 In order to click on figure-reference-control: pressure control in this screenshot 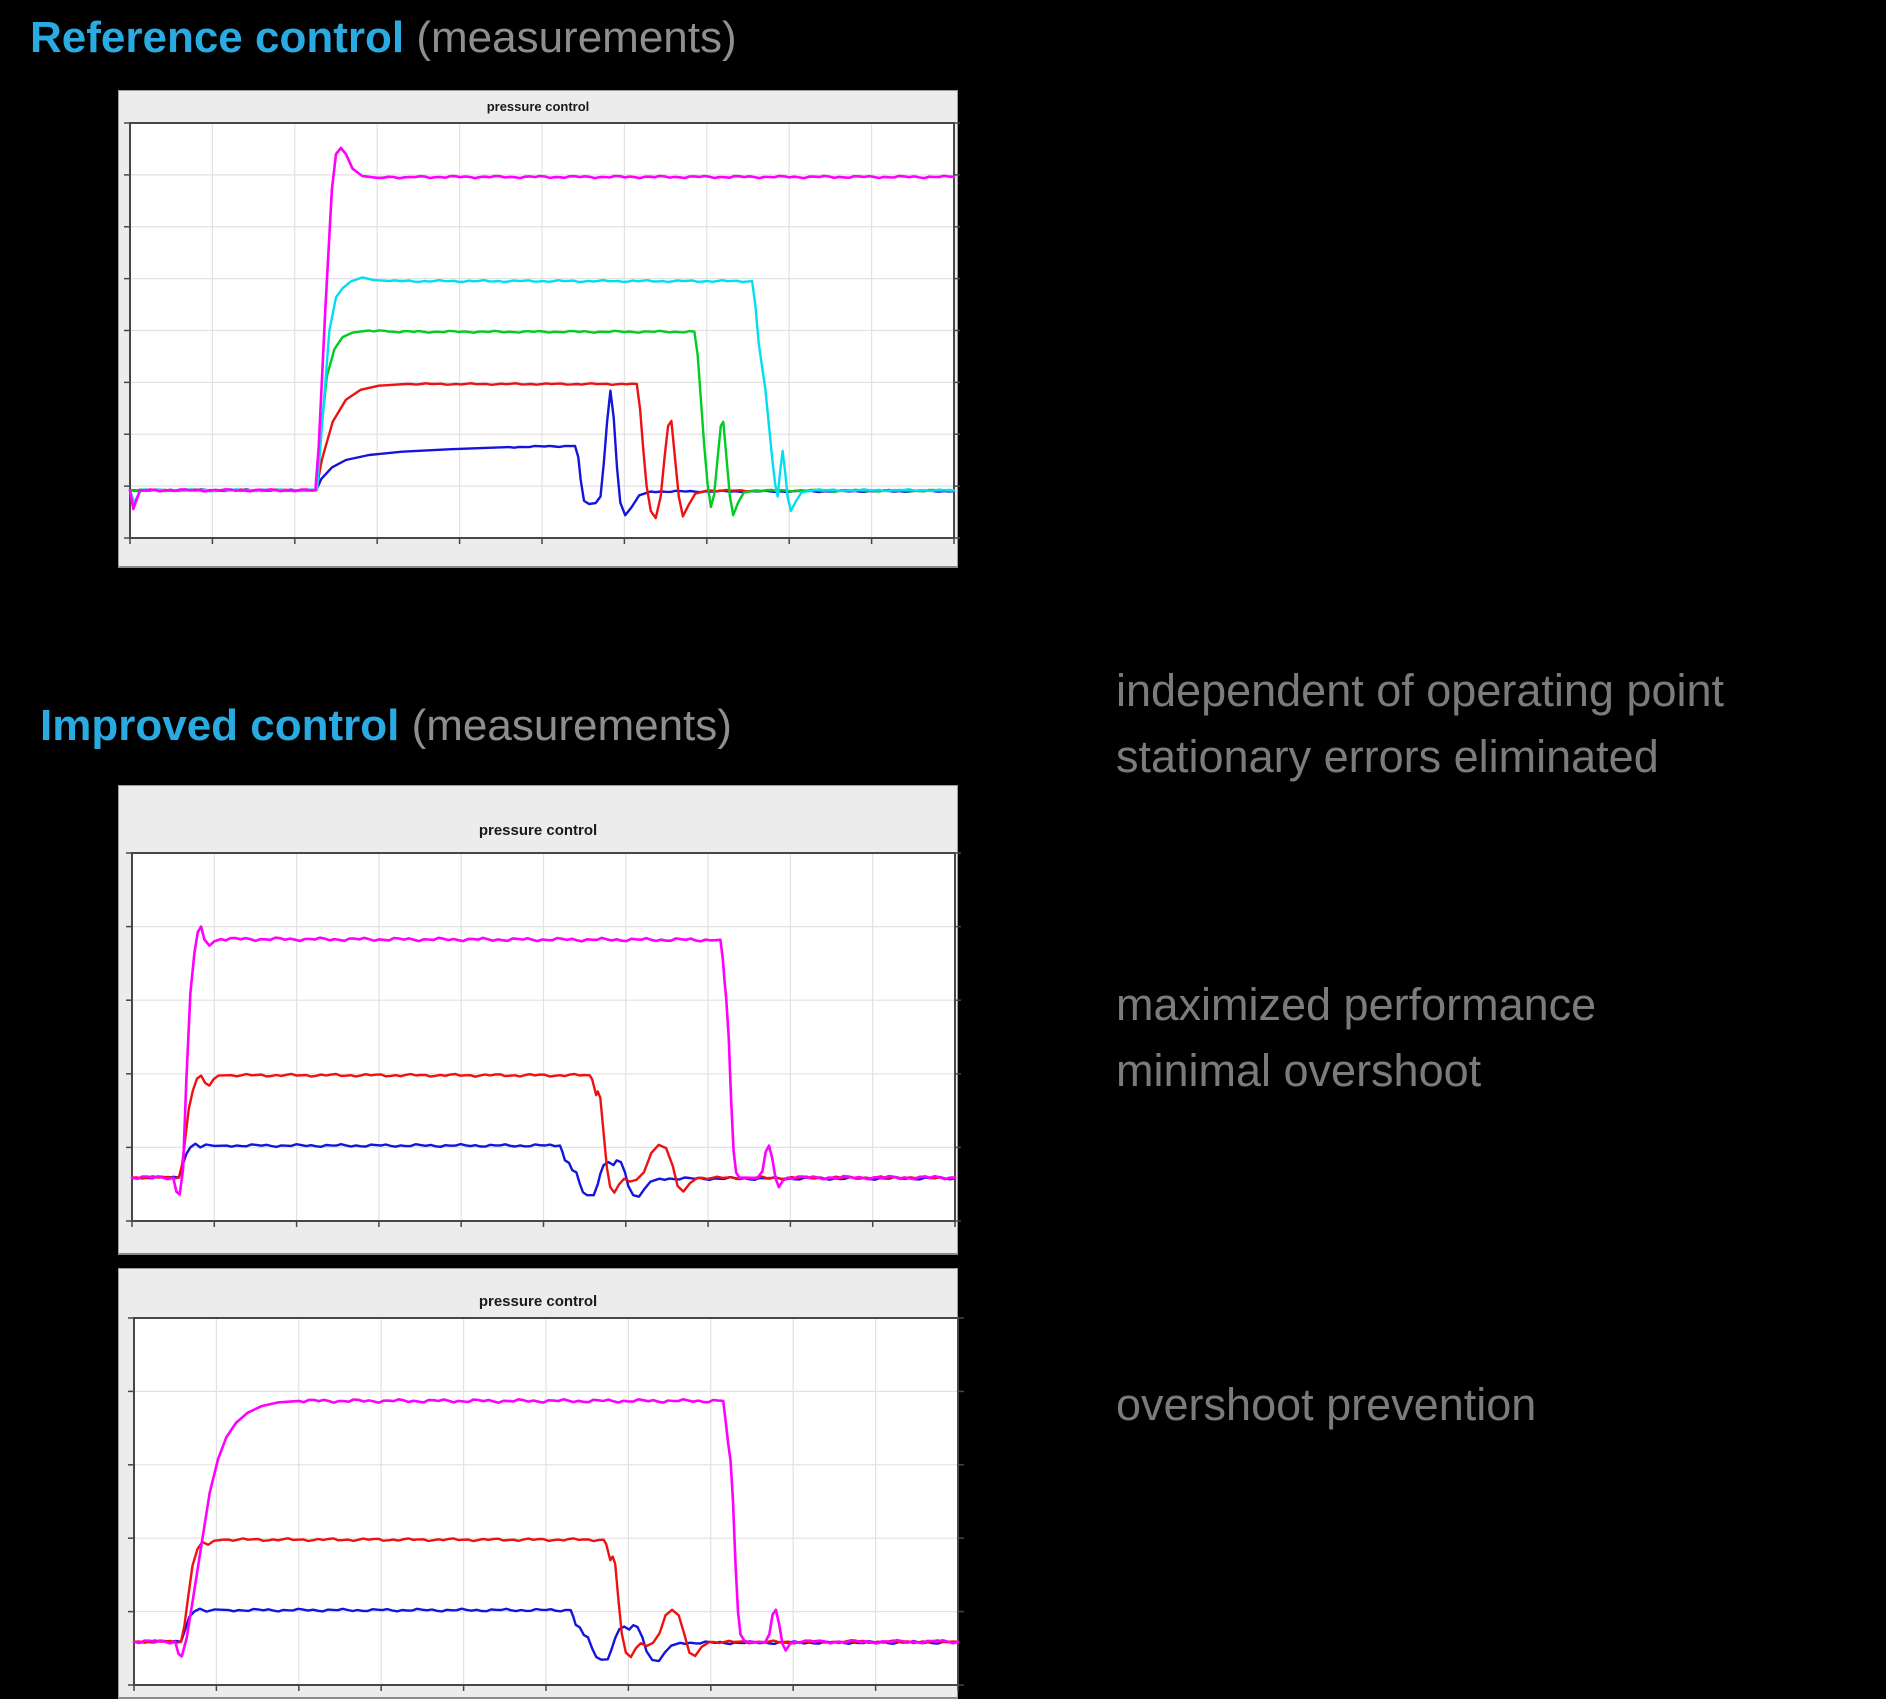, I will do `click(539, 329)`.